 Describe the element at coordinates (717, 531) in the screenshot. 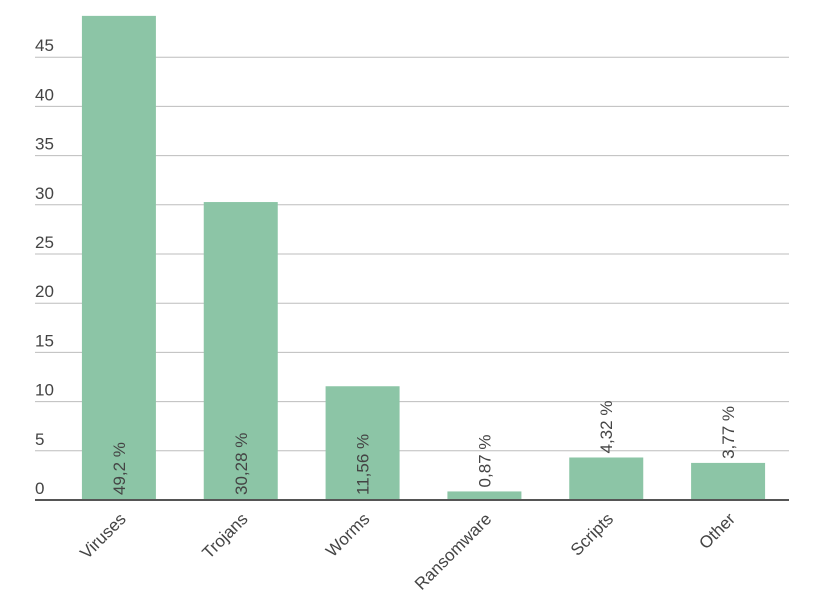

I see `x-tick-label: Other` at that location.